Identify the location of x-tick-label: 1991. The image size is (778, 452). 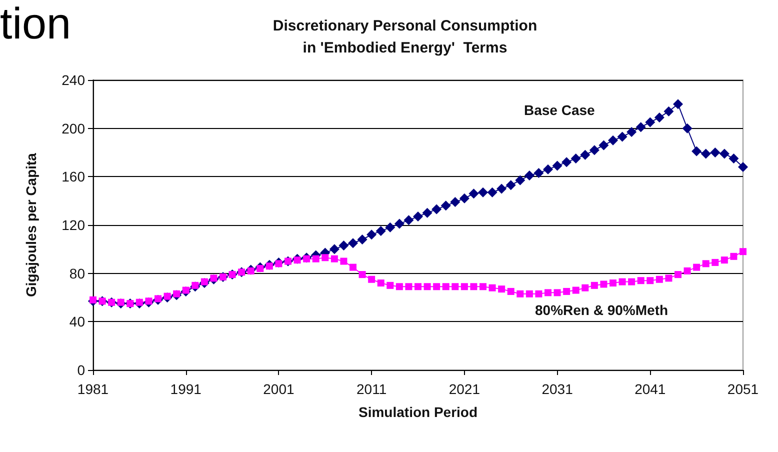
(186, 389).